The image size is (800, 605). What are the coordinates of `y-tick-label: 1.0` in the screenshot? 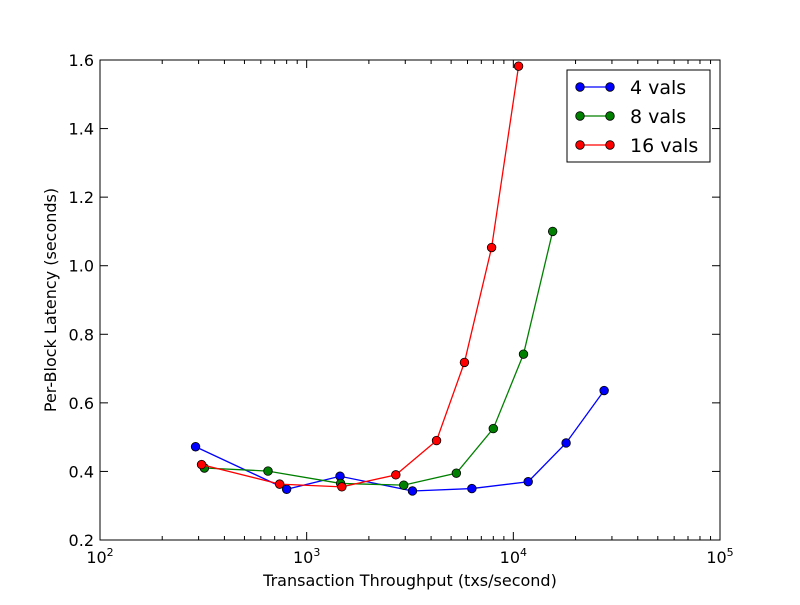 It's located at (81, 266).